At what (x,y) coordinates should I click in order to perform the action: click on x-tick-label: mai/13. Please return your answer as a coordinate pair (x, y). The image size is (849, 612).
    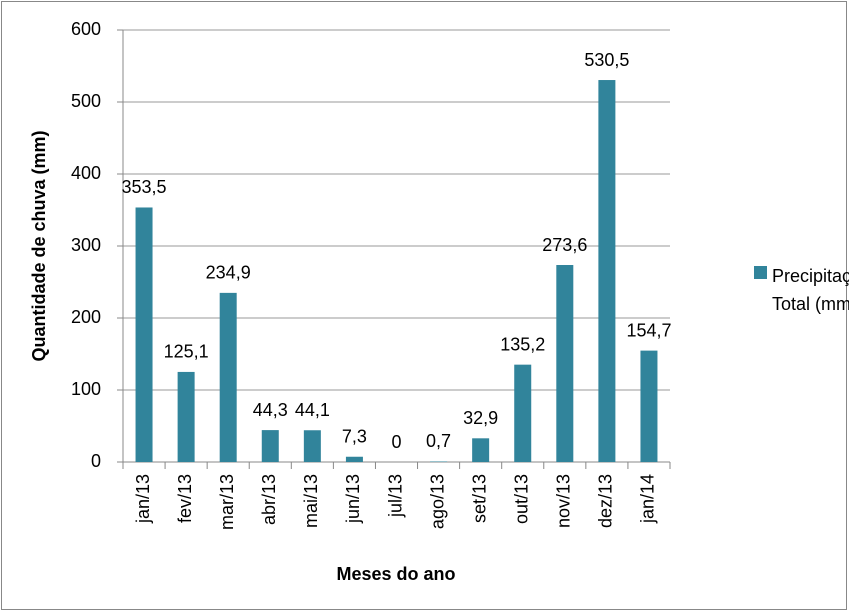
    Looking at the image, I should click on (311, 501).